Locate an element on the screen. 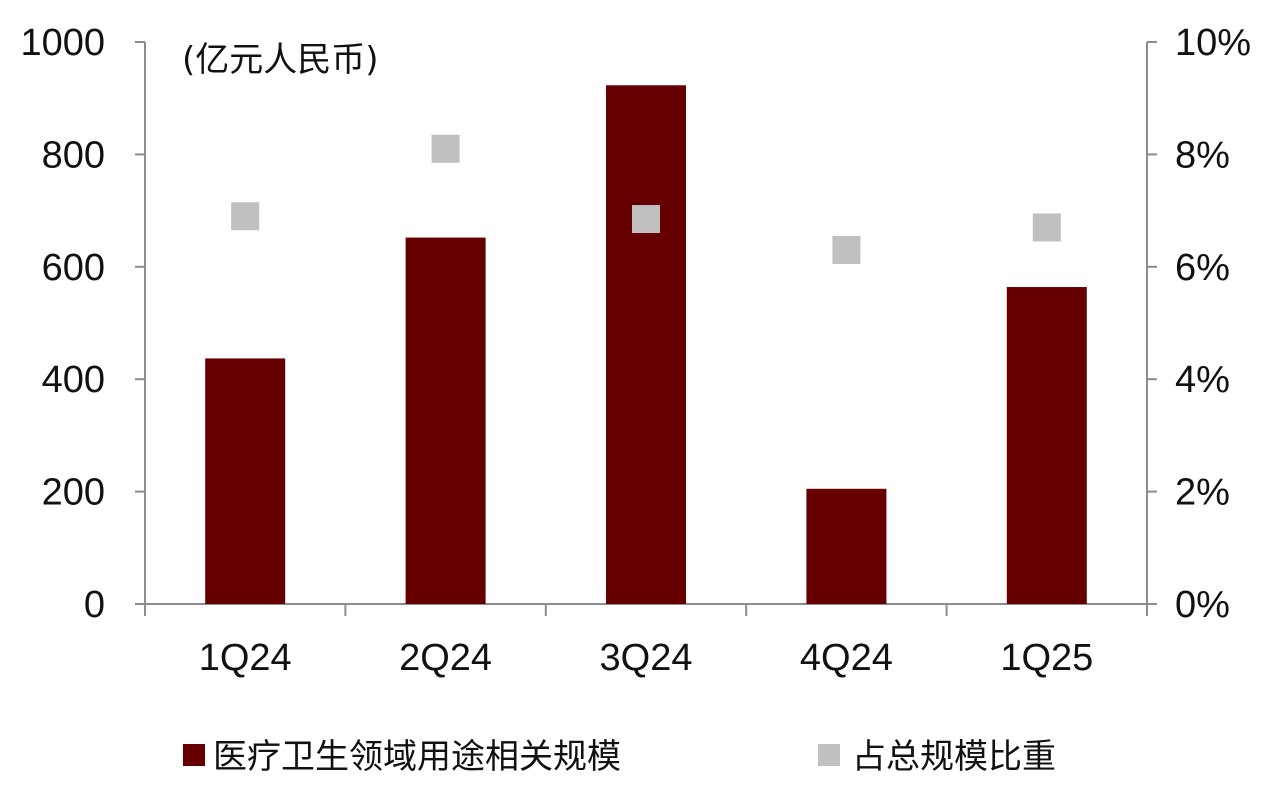 Image resolution: width=1275 pixels, height=792 pixels. bar-1Q25 is located at coordinates (1046, 445).